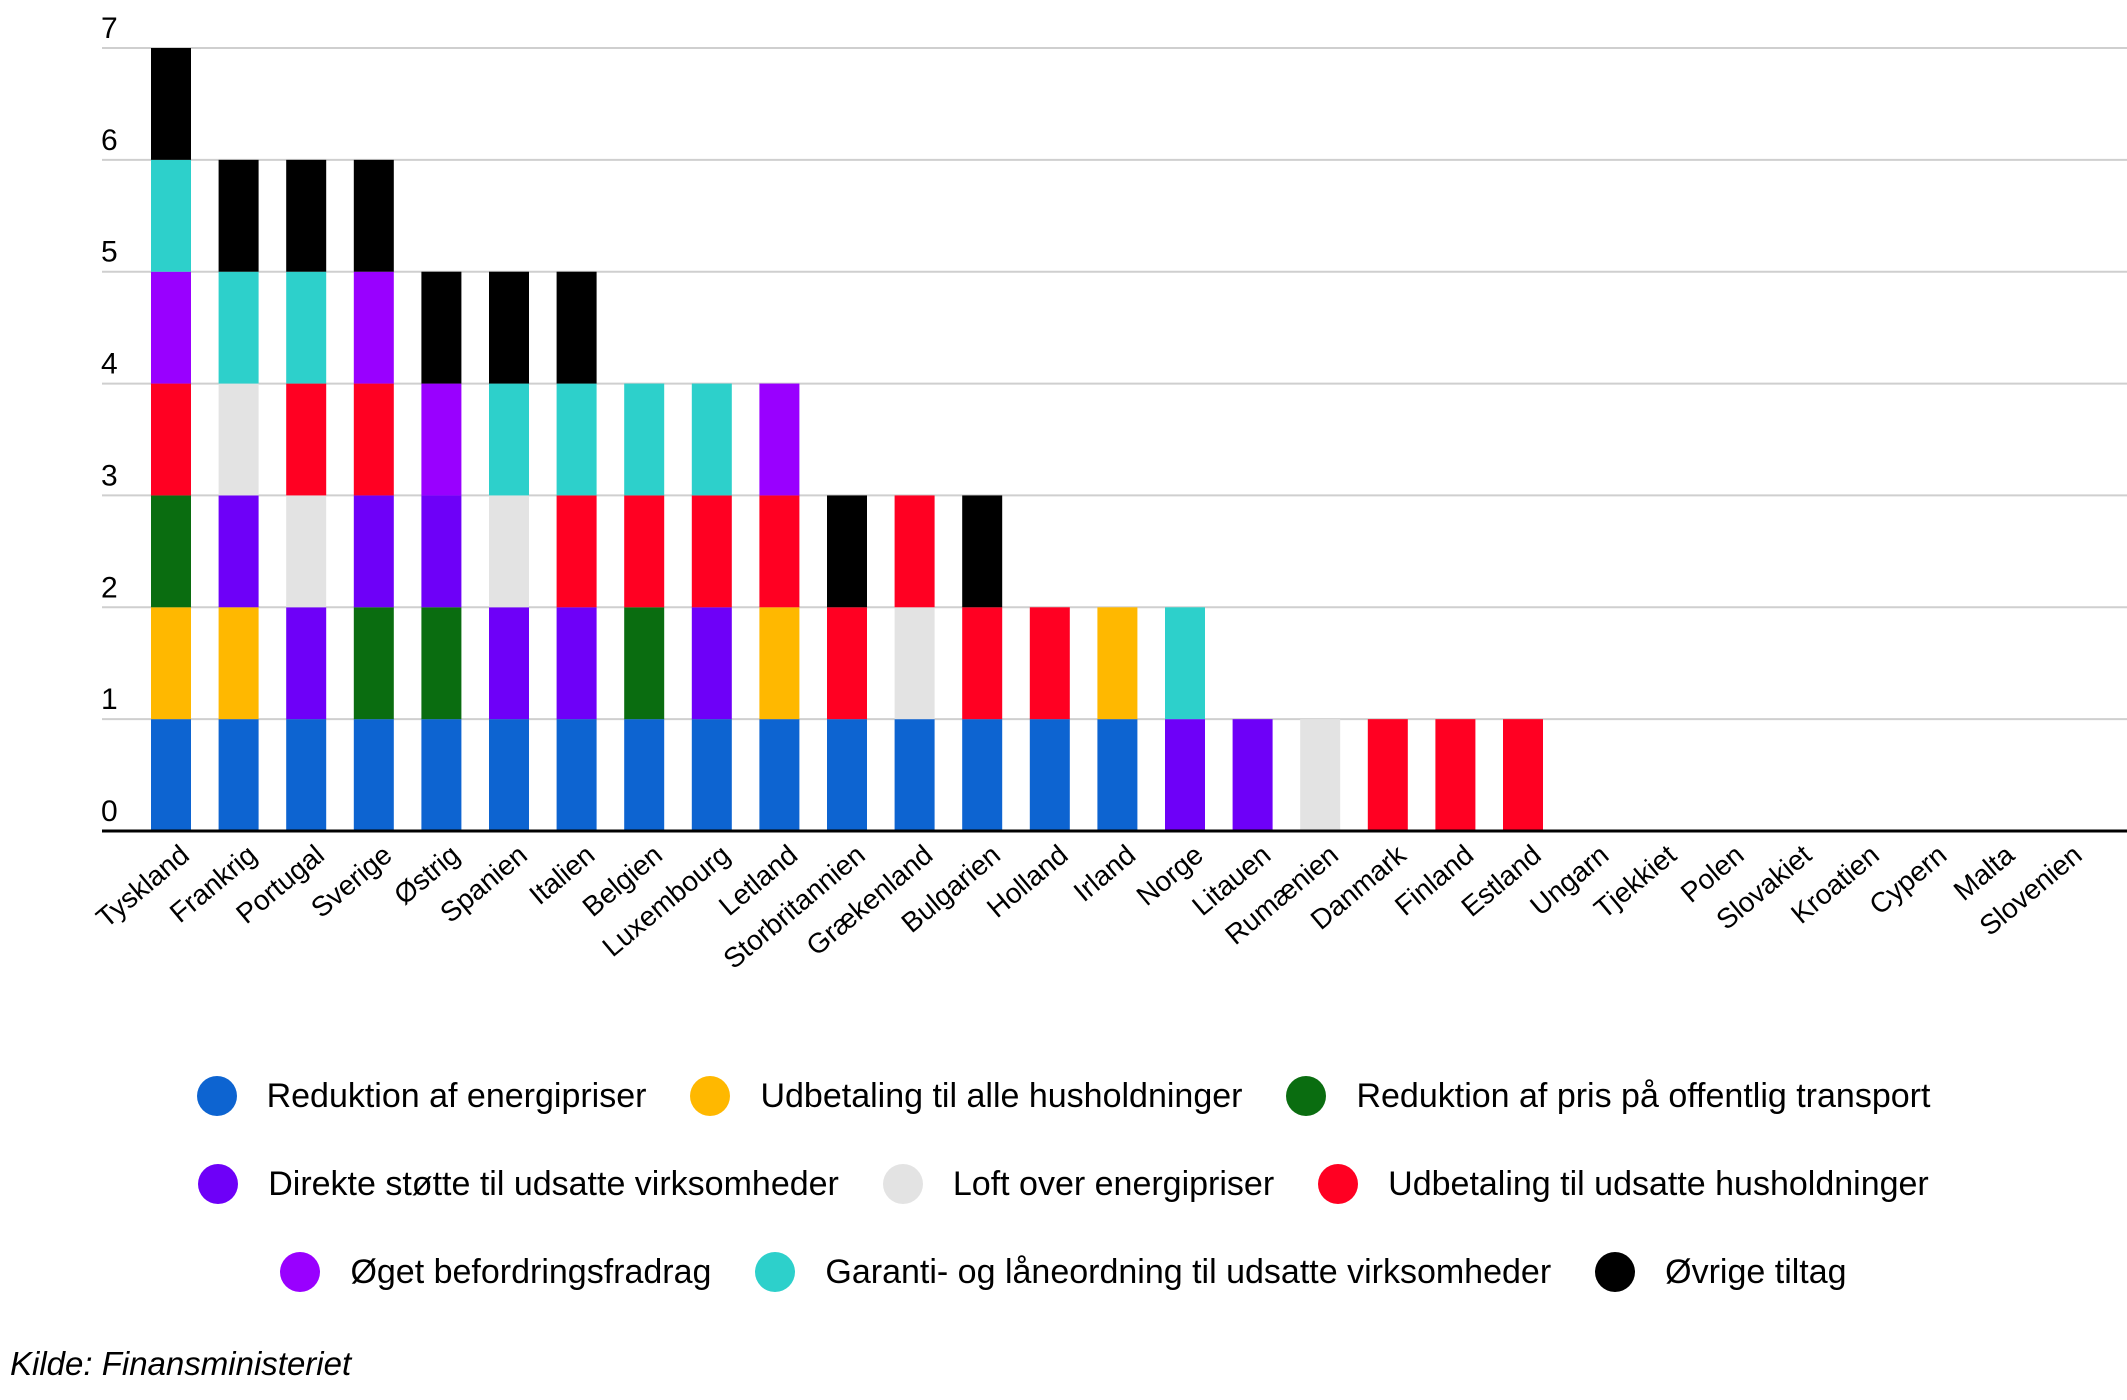 The height and width of the screenshot is (1400, 2127). Describe the element at coordinates (109, 811) in the screenshot. I see `y-tick-label: 0` at that location.